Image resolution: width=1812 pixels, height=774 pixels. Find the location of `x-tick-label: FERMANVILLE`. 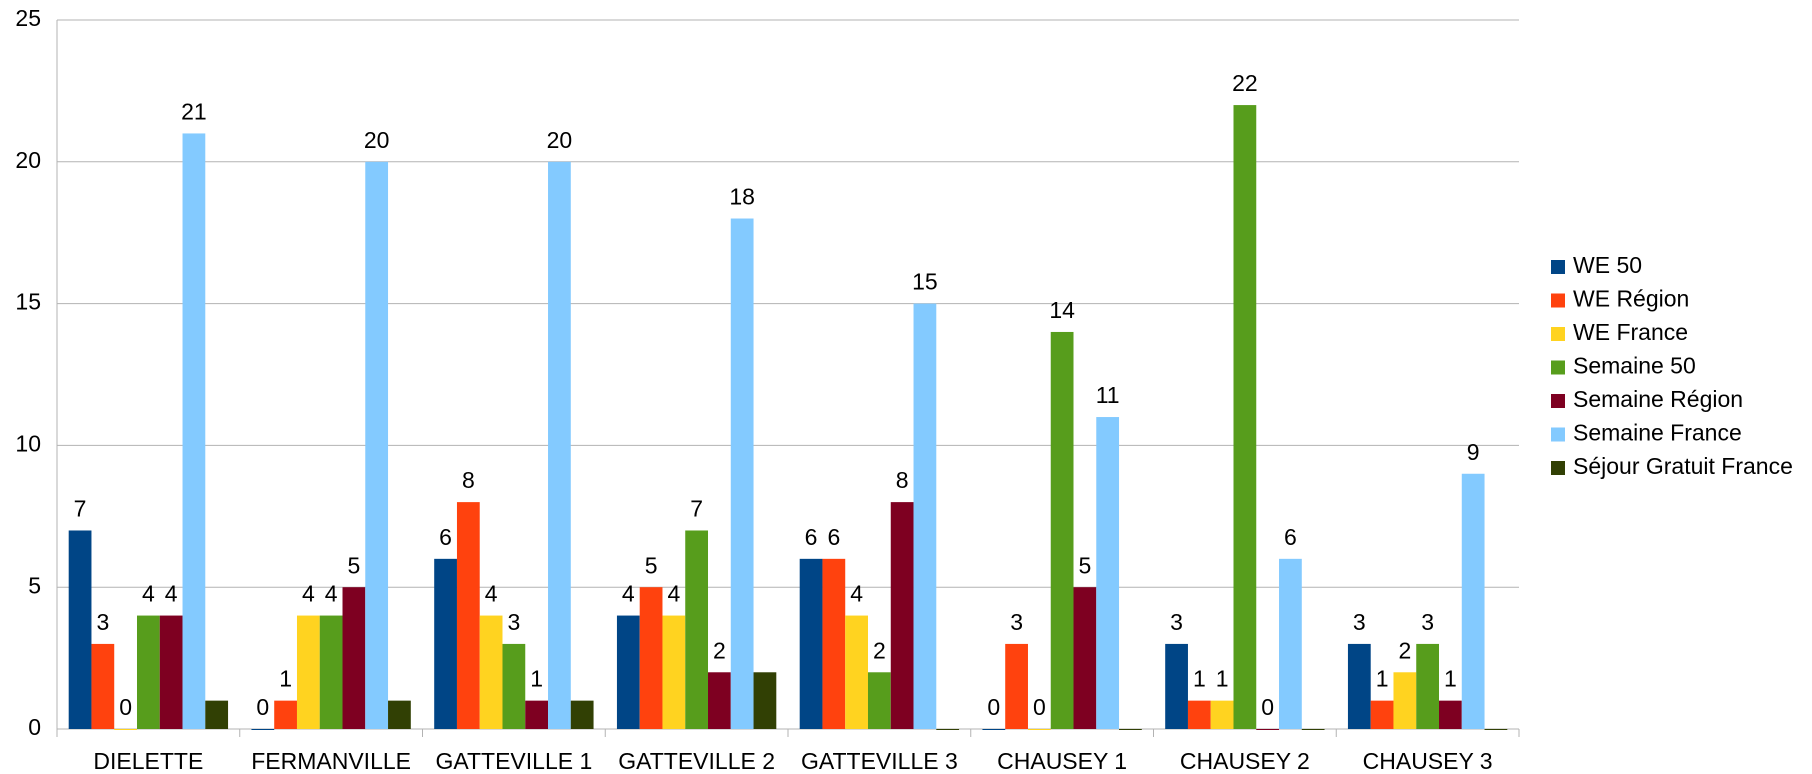

x-tick-label: FERMANVILLE is located at coordinates (331, 761).